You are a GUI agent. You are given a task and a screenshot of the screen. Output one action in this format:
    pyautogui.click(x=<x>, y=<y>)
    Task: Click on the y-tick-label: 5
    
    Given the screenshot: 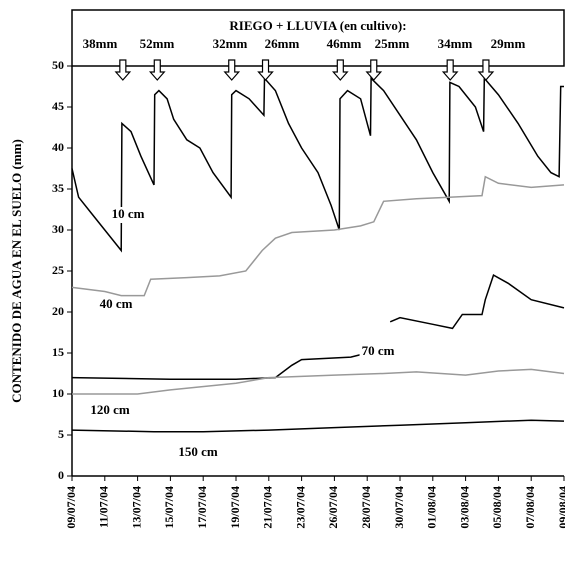 What is the action you would take?
    pyautogui.click(x=61, y=434)
    